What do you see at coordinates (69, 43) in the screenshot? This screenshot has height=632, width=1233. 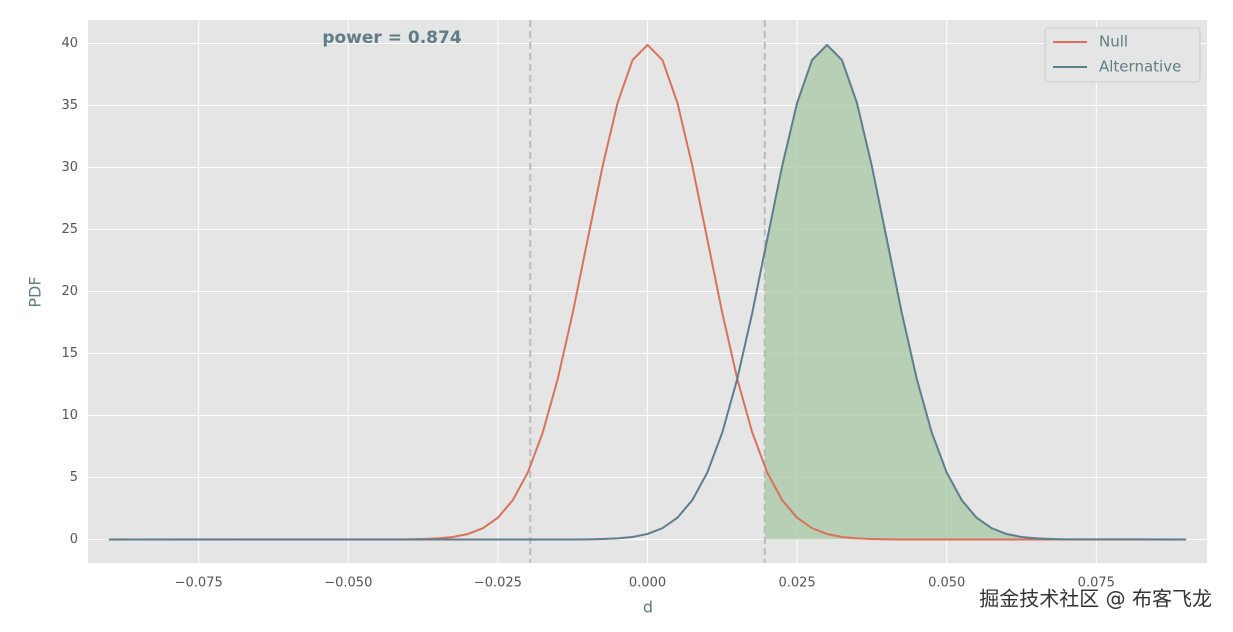 I see `y-tick-label: 40` at bounding box center [69, 43].